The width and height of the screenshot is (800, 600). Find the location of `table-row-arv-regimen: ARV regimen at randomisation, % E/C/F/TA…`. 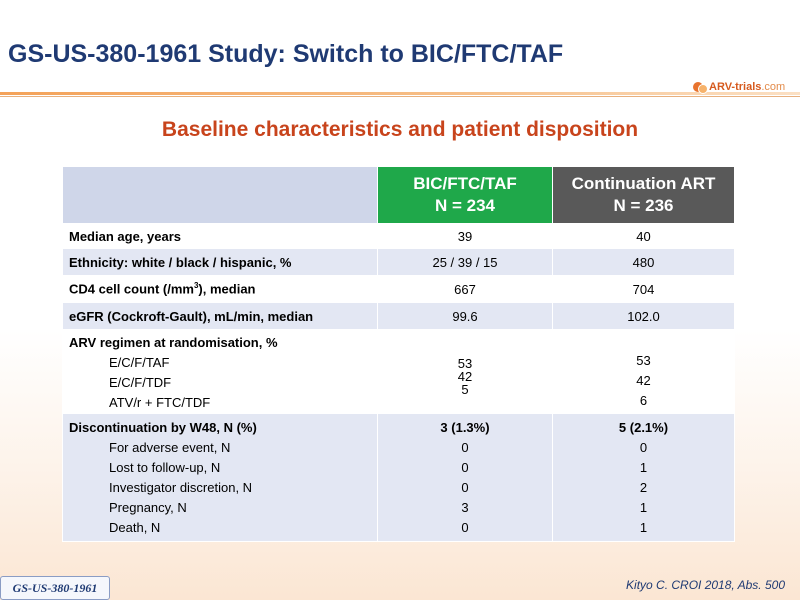

table-row-arv-regimen: ARV regimen at randomisation, % E/C/F/TA… is located at coordinates (398, 371).